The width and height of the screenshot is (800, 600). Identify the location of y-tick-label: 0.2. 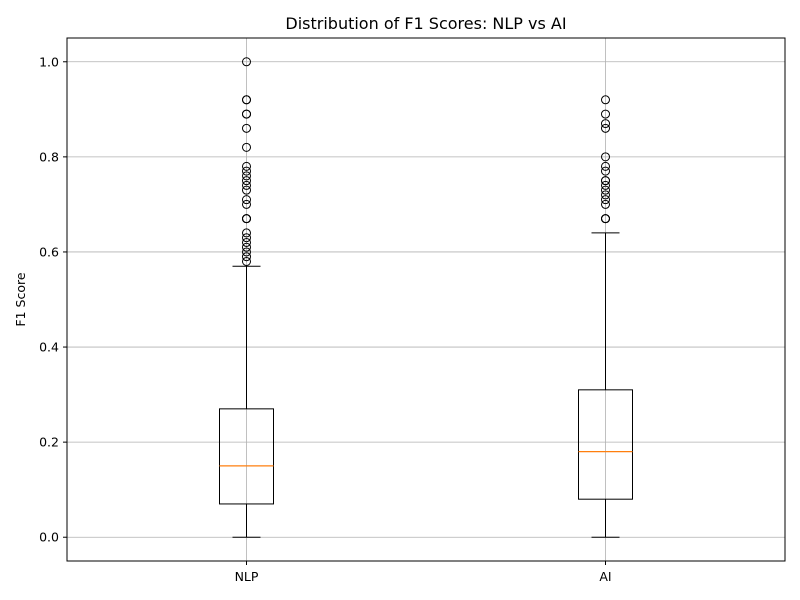
(49, 442).